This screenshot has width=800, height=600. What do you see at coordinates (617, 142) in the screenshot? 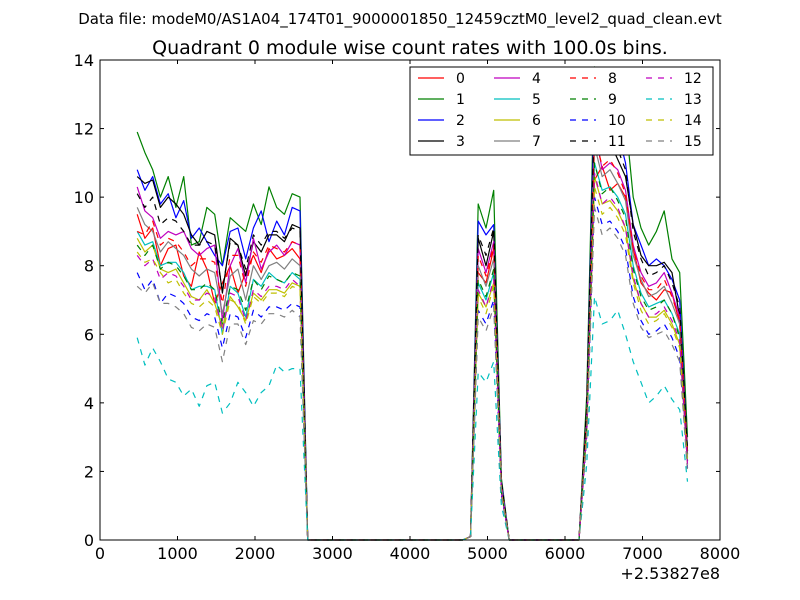
I see `legend-label-11: 11` at bounding box center [617, 142].